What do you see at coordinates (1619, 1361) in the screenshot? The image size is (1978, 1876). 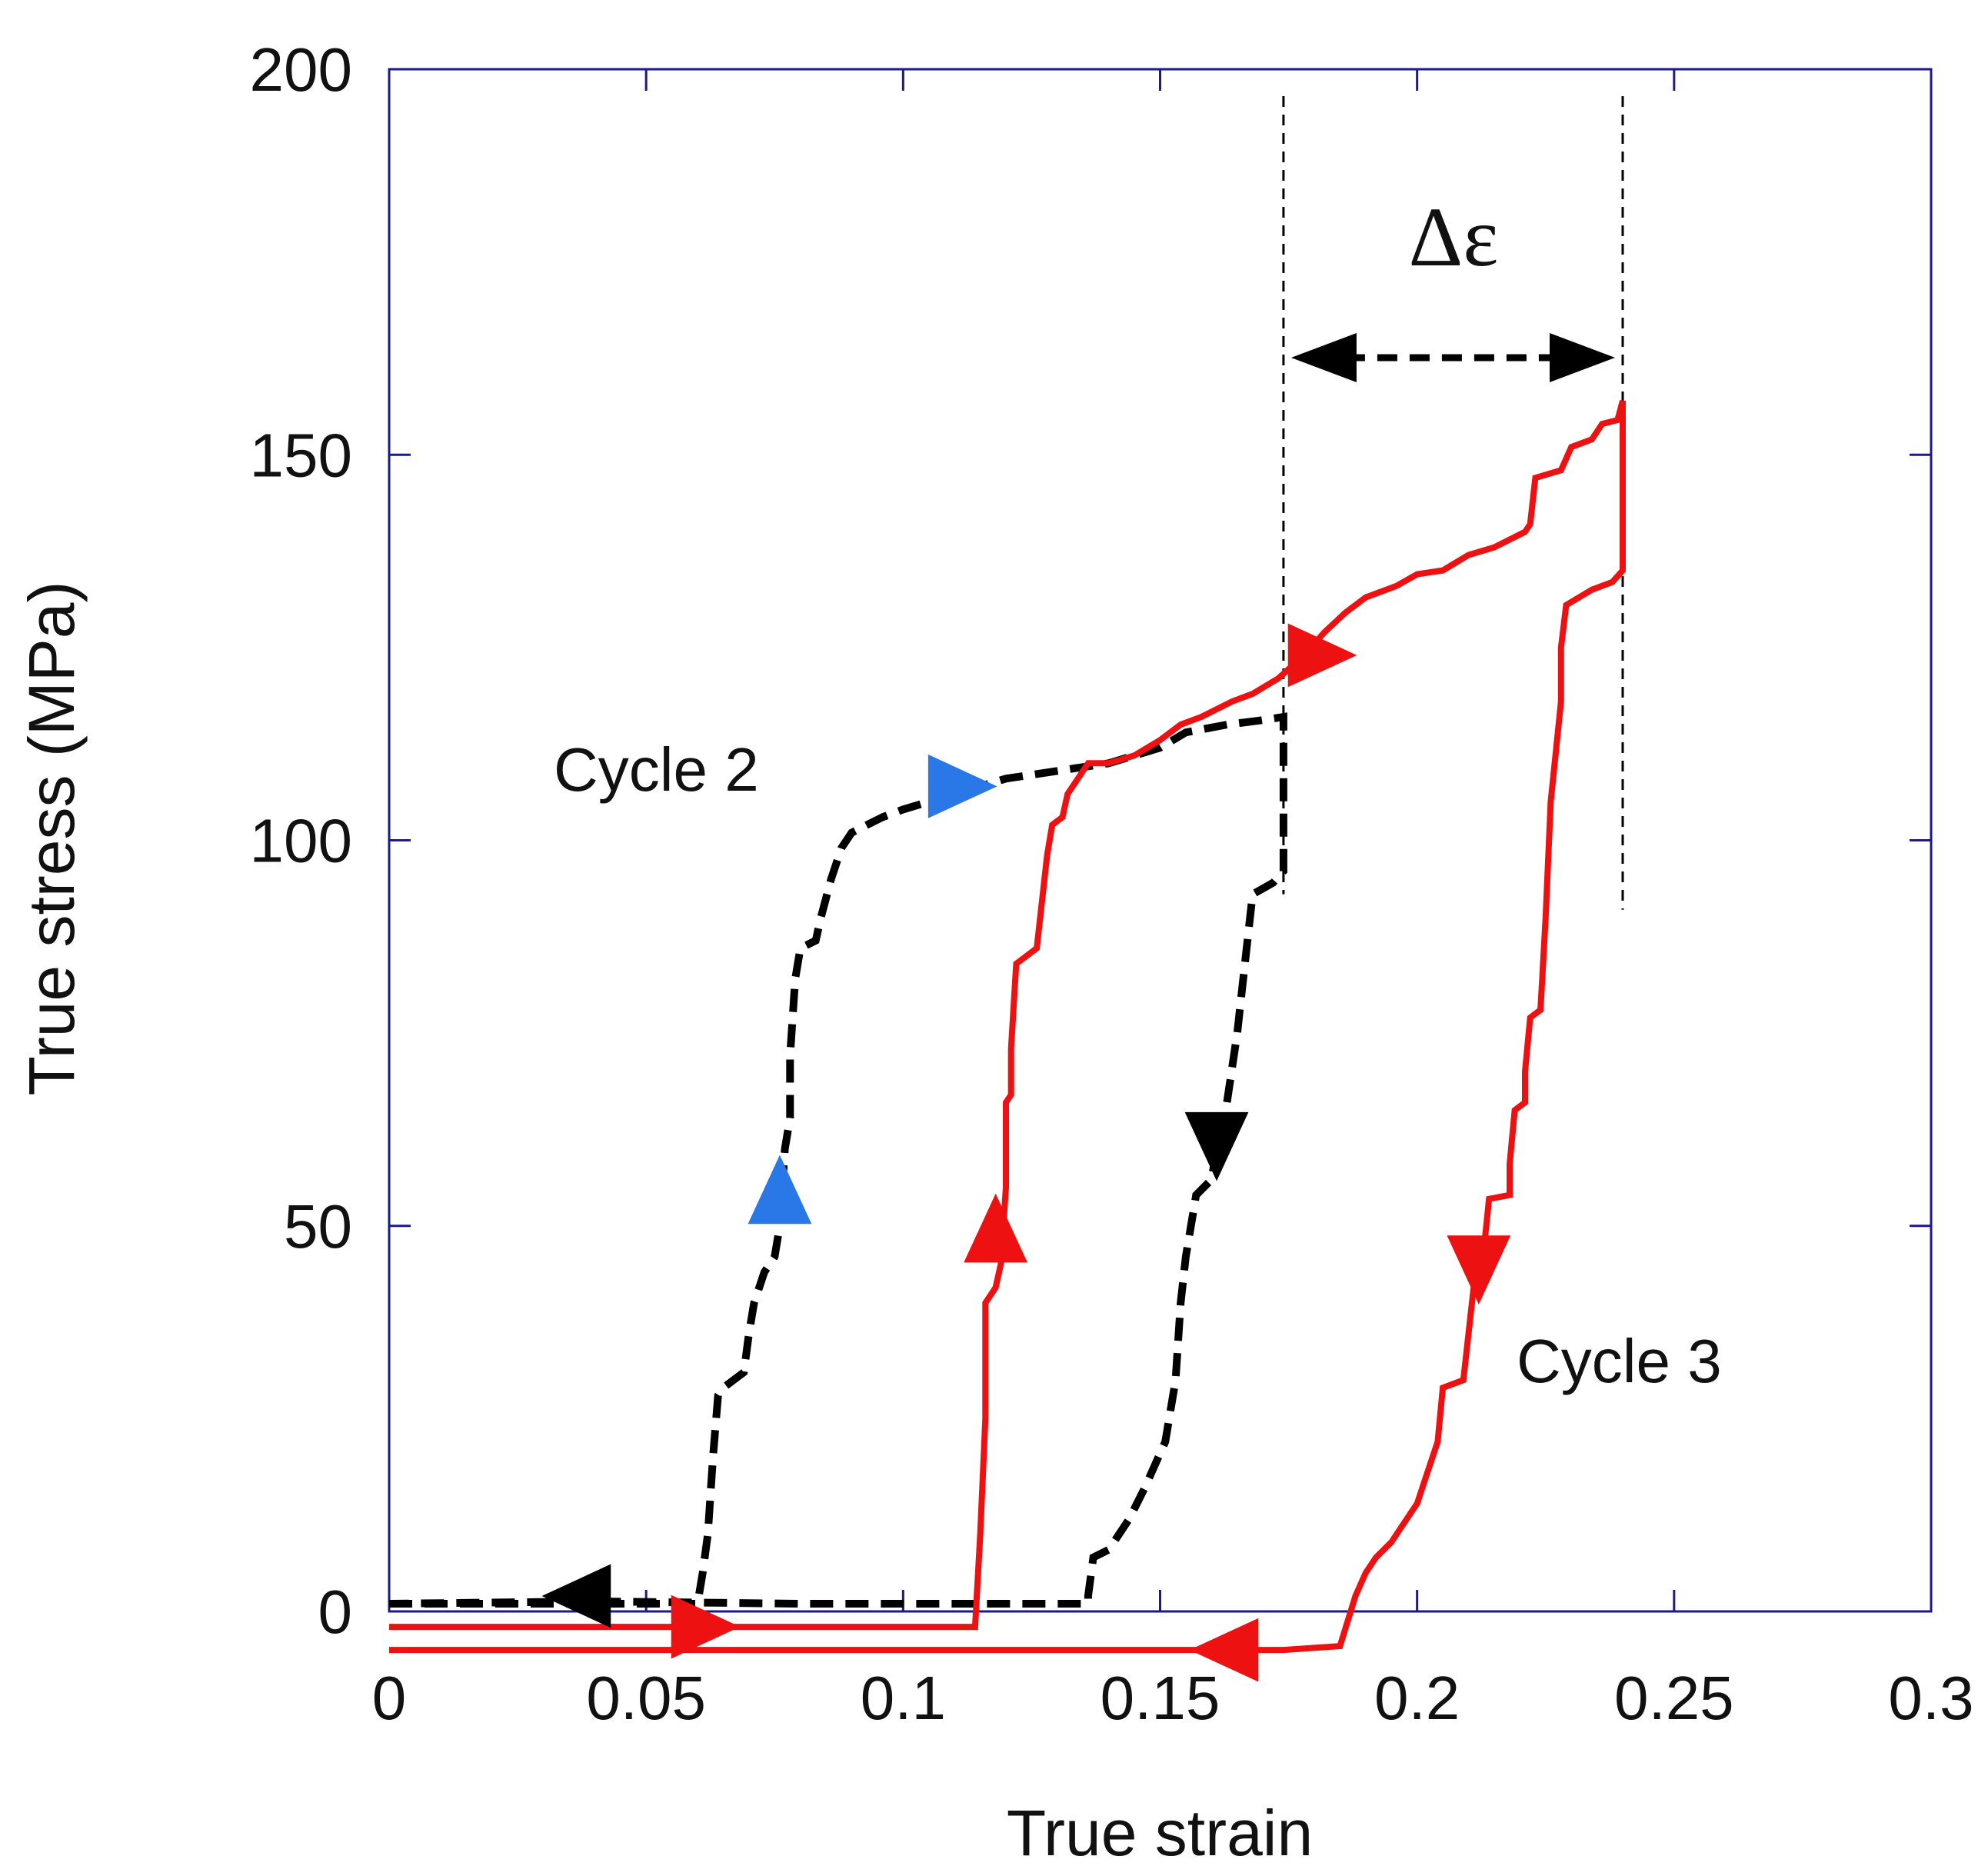 I see `cycle-3-label: Cycle 3` at bounding box center [1619, 1361].